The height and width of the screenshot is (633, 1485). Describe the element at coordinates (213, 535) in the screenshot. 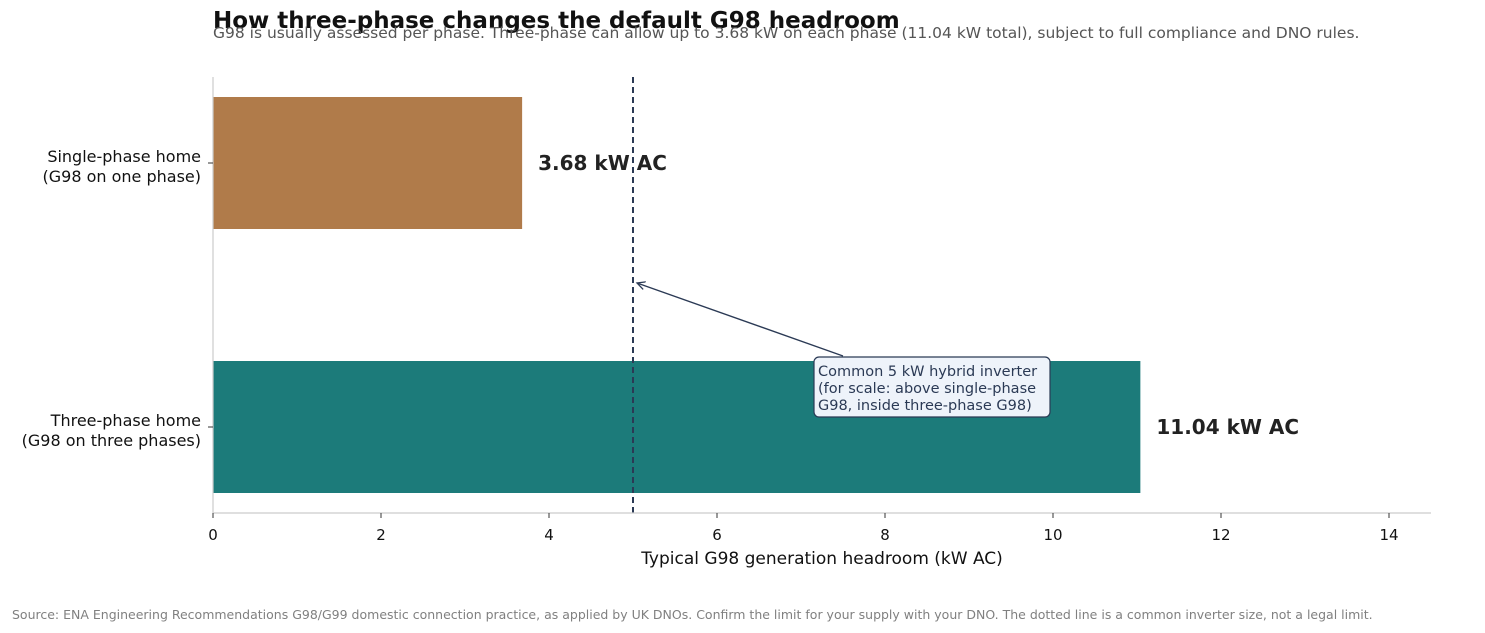

I see `x-tick-label: 0` at that location.